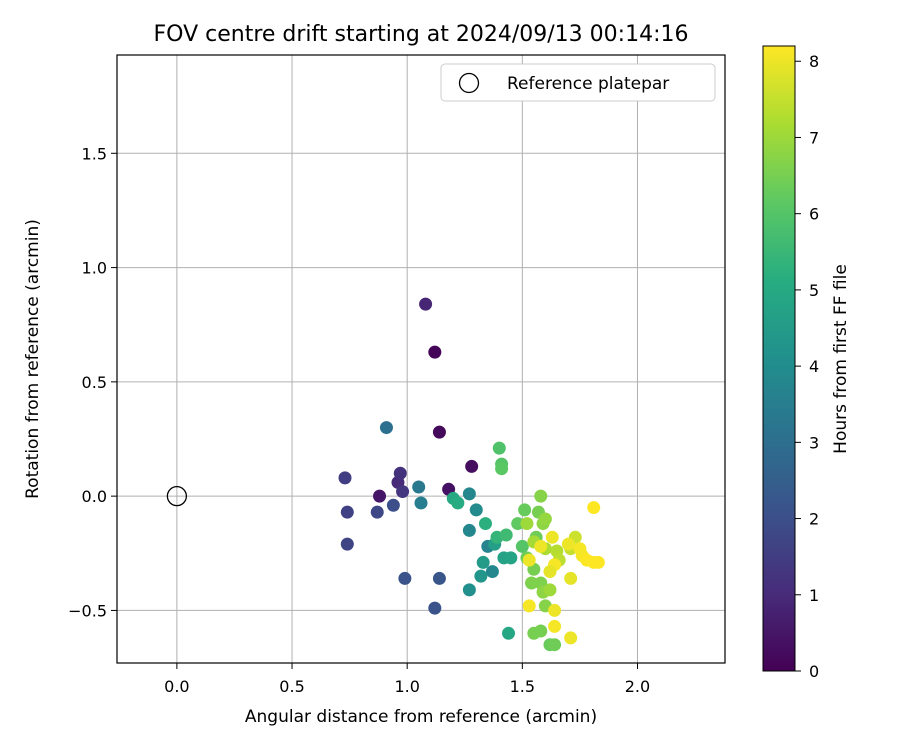 This screenshot has width=900, height=750. Describe the element at coordinates (421, 717) in the screenshot. I see `x-axis-label: Angular distance from reference (arcmin)` at that location.